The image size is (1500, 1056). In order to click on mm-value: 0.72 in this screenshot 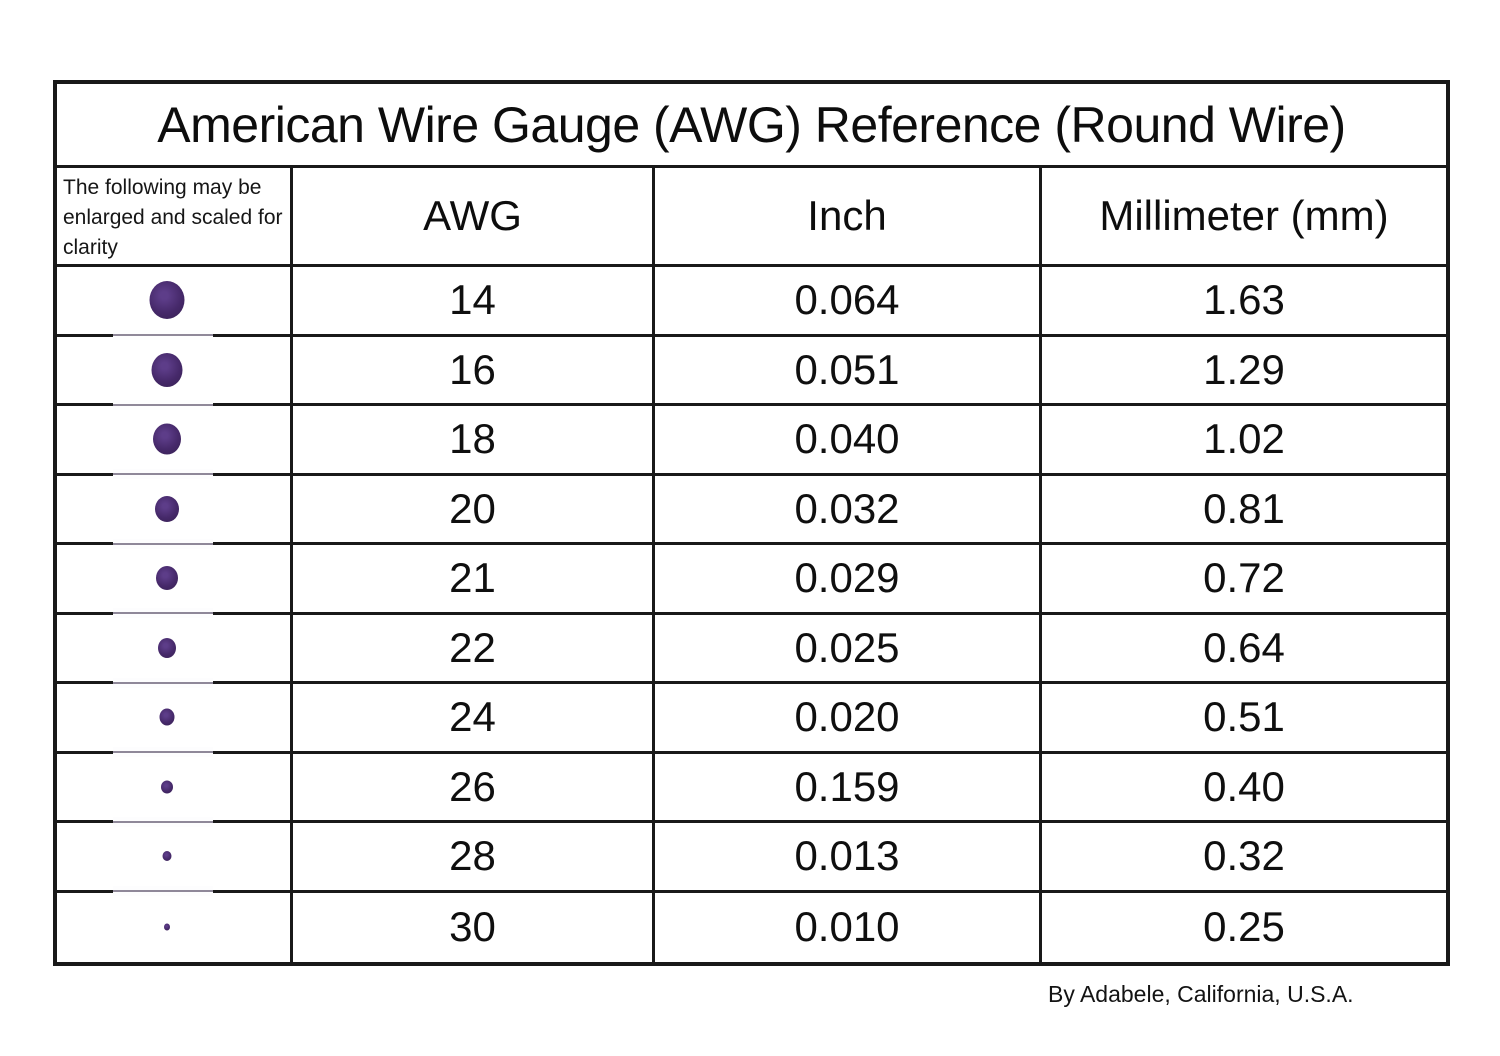, I will do `click(1244, 580)`.